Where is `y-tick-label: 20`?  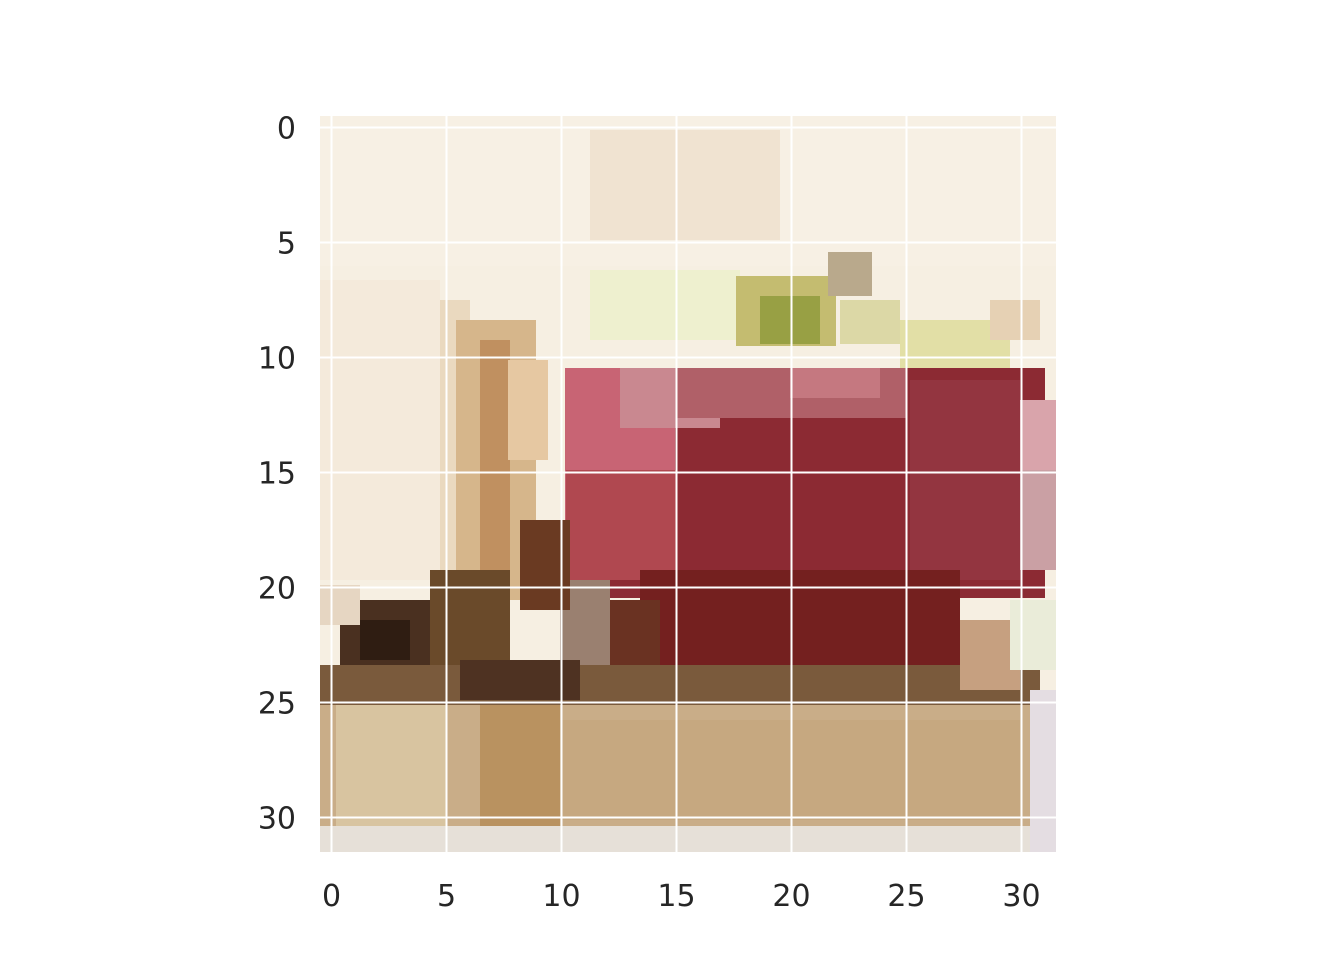 y-tick-label: 20 is located at coordinates (277, 589).